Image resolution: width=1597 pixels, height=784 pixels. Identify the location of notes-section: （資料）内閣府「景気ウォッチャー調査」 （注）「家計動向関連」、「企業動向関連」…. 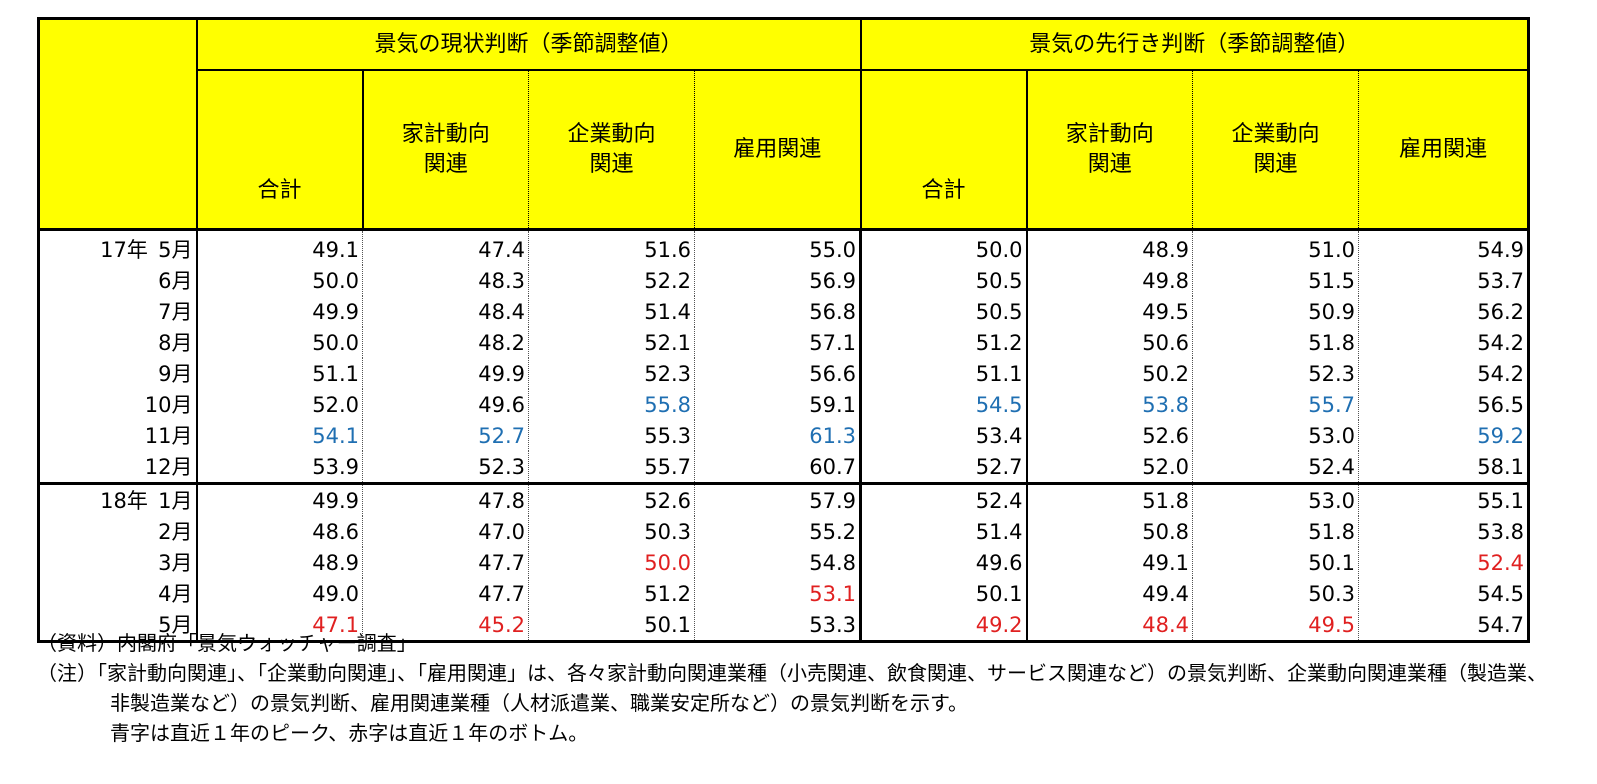
(797, 688).